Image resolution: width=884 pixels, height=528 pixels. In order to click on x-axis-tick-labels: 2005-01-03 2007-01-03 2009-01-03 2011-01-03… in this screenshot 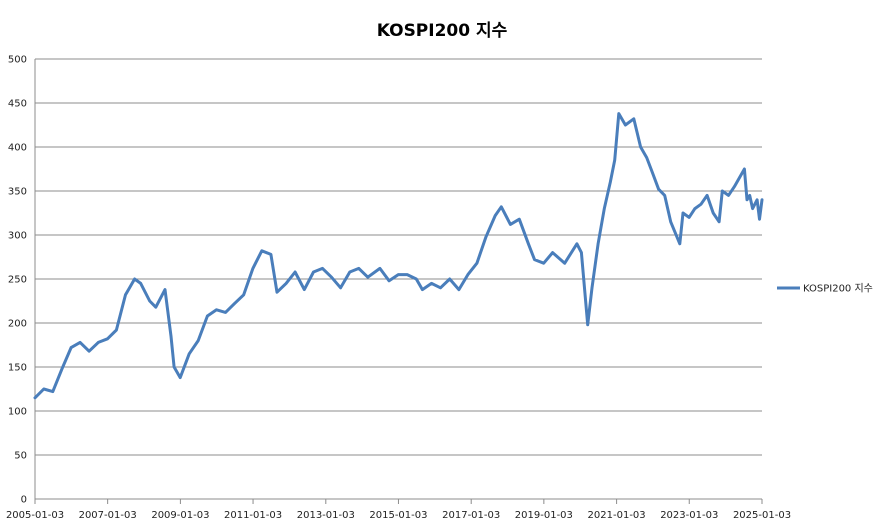, I will do `click(398, 515)`.